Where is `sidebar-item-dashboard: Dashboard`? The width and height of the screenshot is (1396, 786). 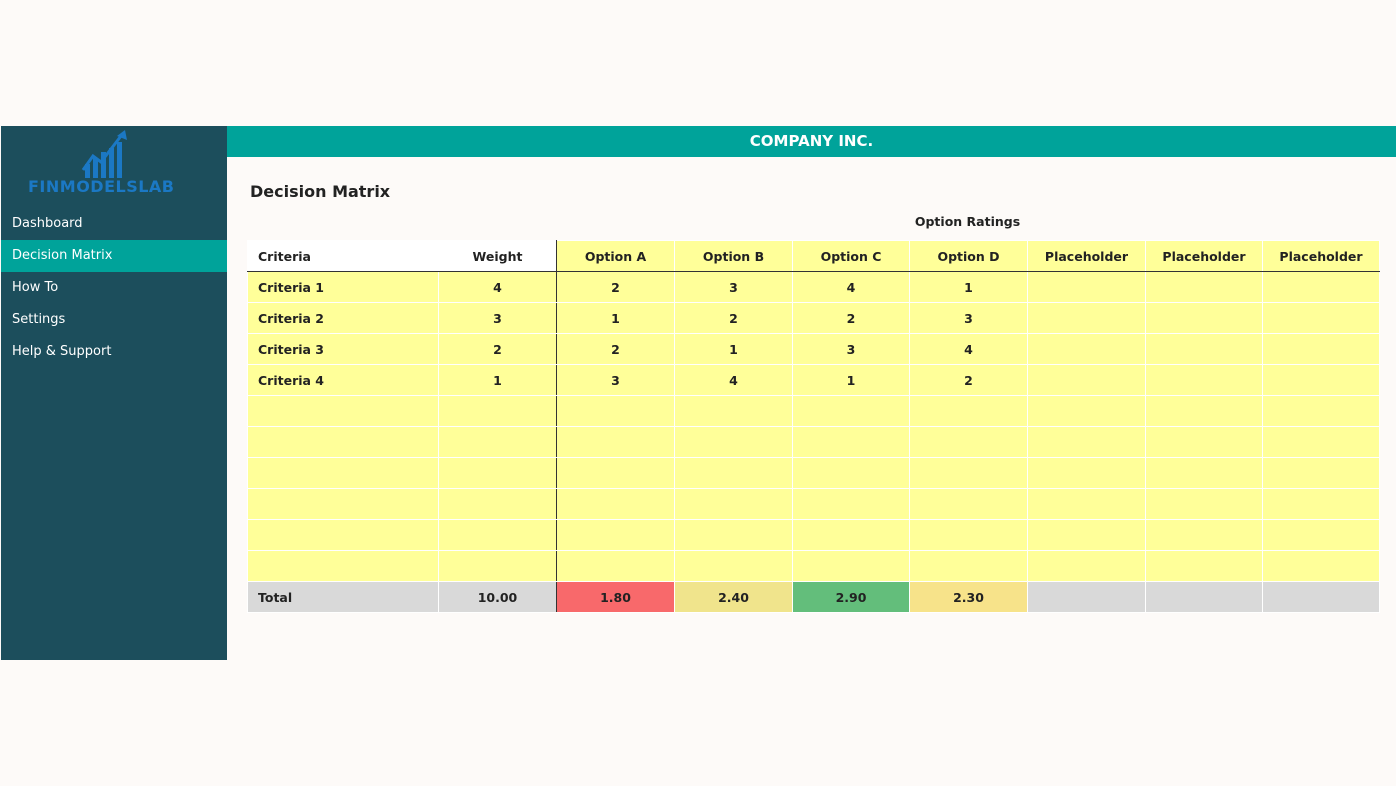
sidebar-item-dashboard: Dashboard is located at coordinates (47, 223).